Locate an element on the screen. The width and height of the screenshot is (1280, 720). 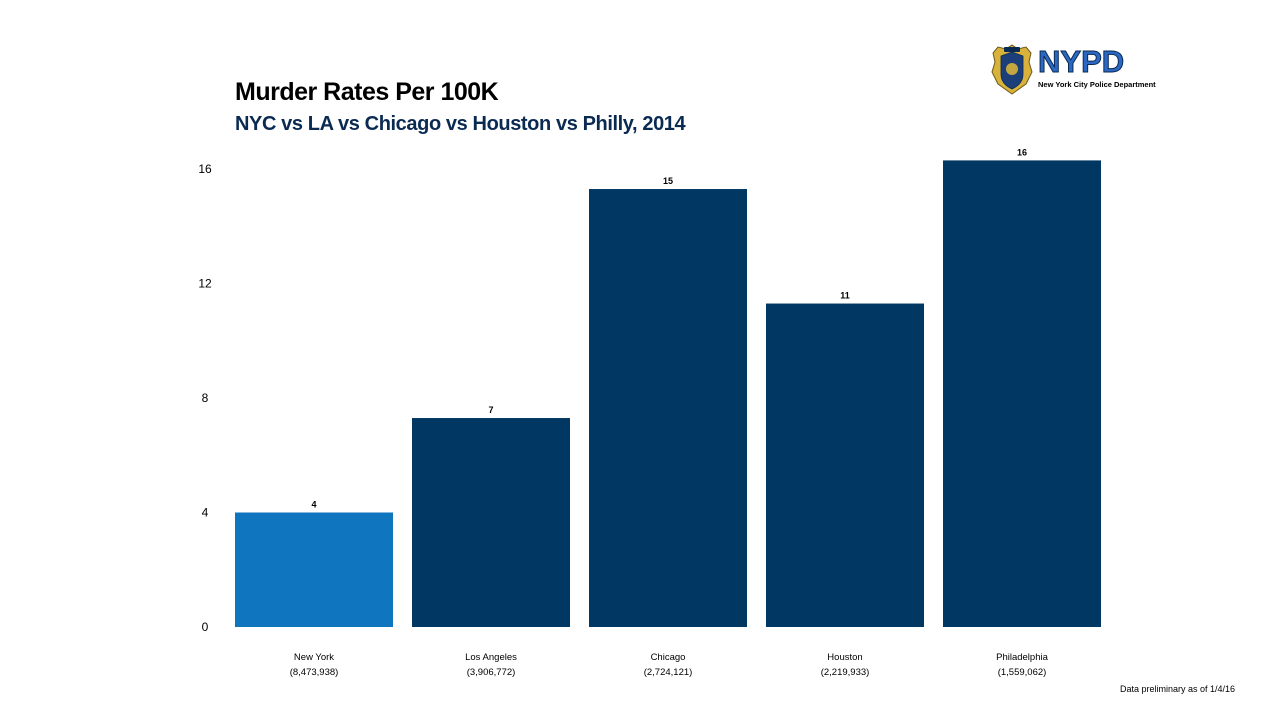
bar-chicago is located at coordinates (668, 408).